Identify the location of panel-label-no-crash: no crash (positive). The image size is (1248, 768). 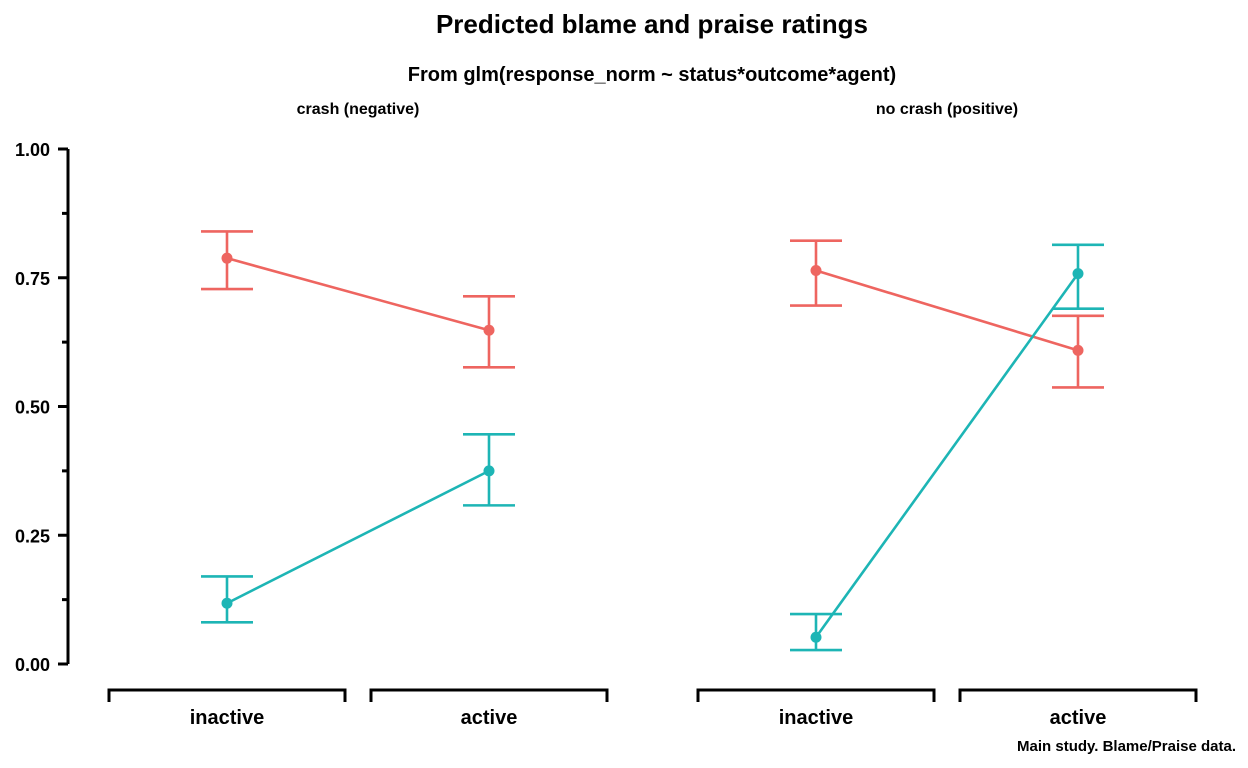
(947, 109).